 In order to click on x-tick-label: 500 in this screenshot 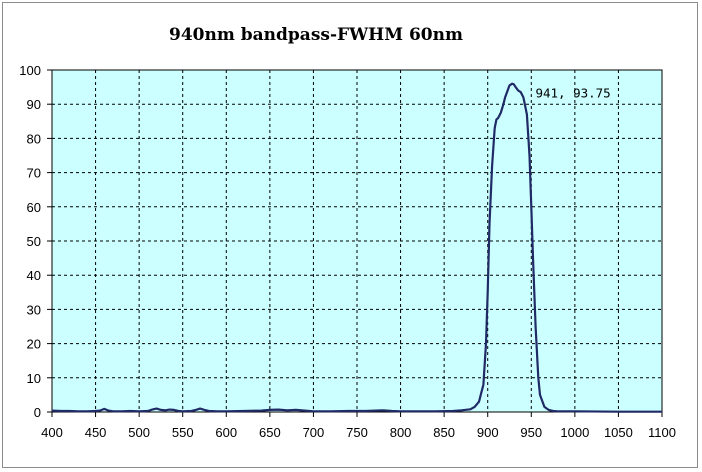, I will do `click(139, 432)`.